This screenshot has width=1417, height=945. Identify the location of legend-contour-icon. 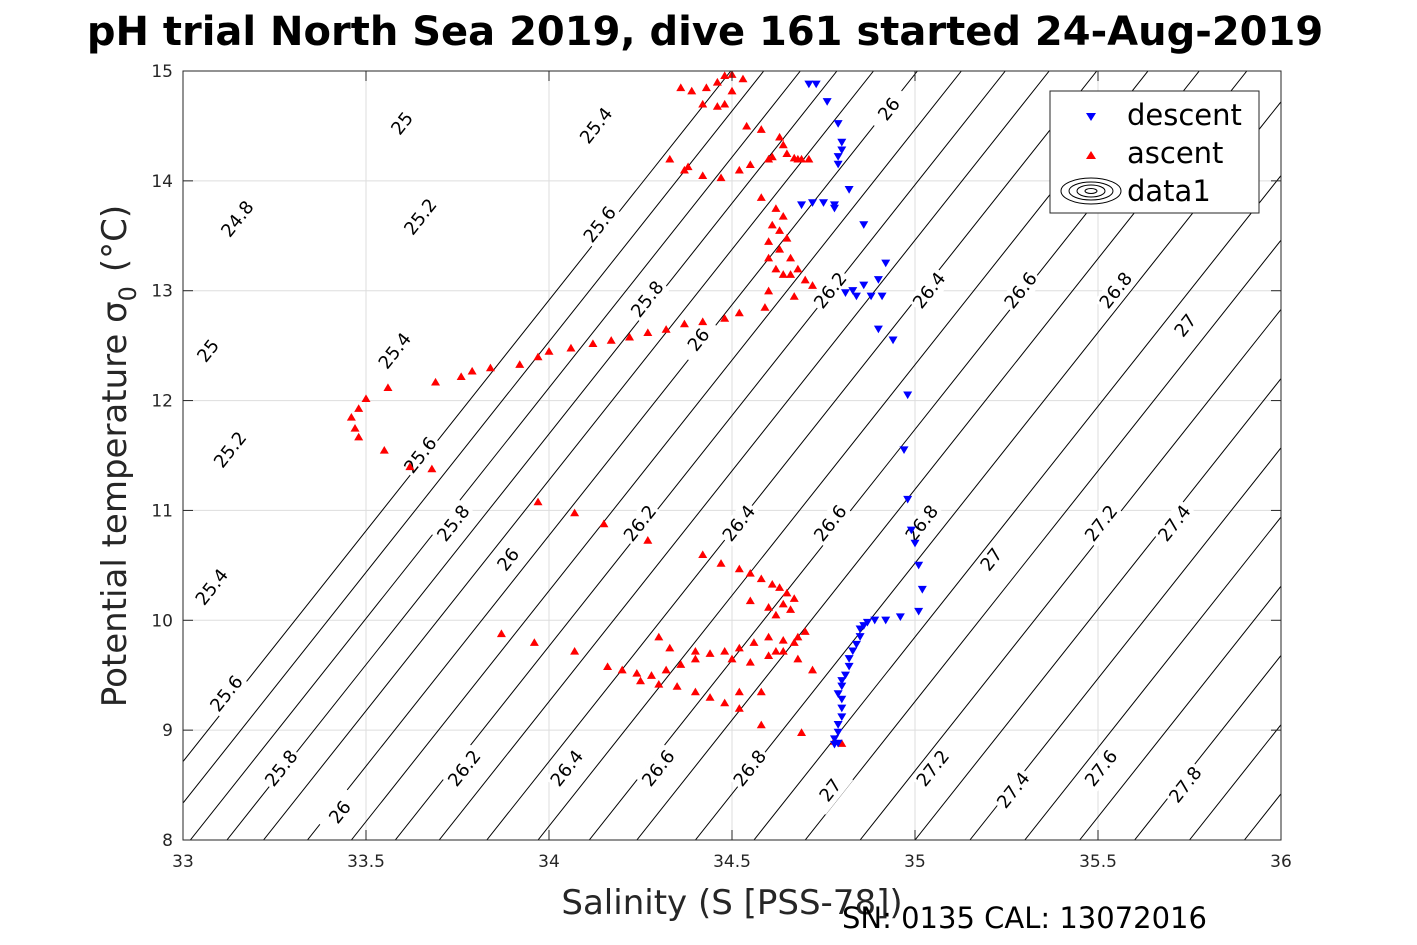
(1091, 191).